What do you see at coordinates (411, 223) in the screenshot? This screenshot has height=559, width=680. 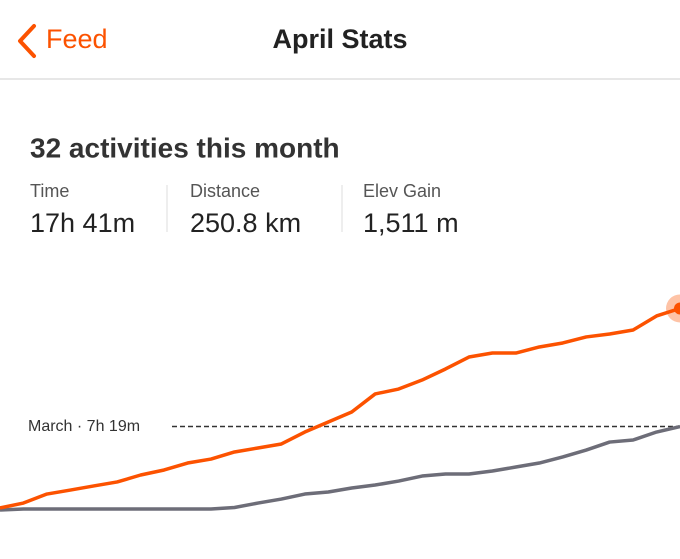 I see `stat-value: 1,511 m` at bounding box center [411, 223].